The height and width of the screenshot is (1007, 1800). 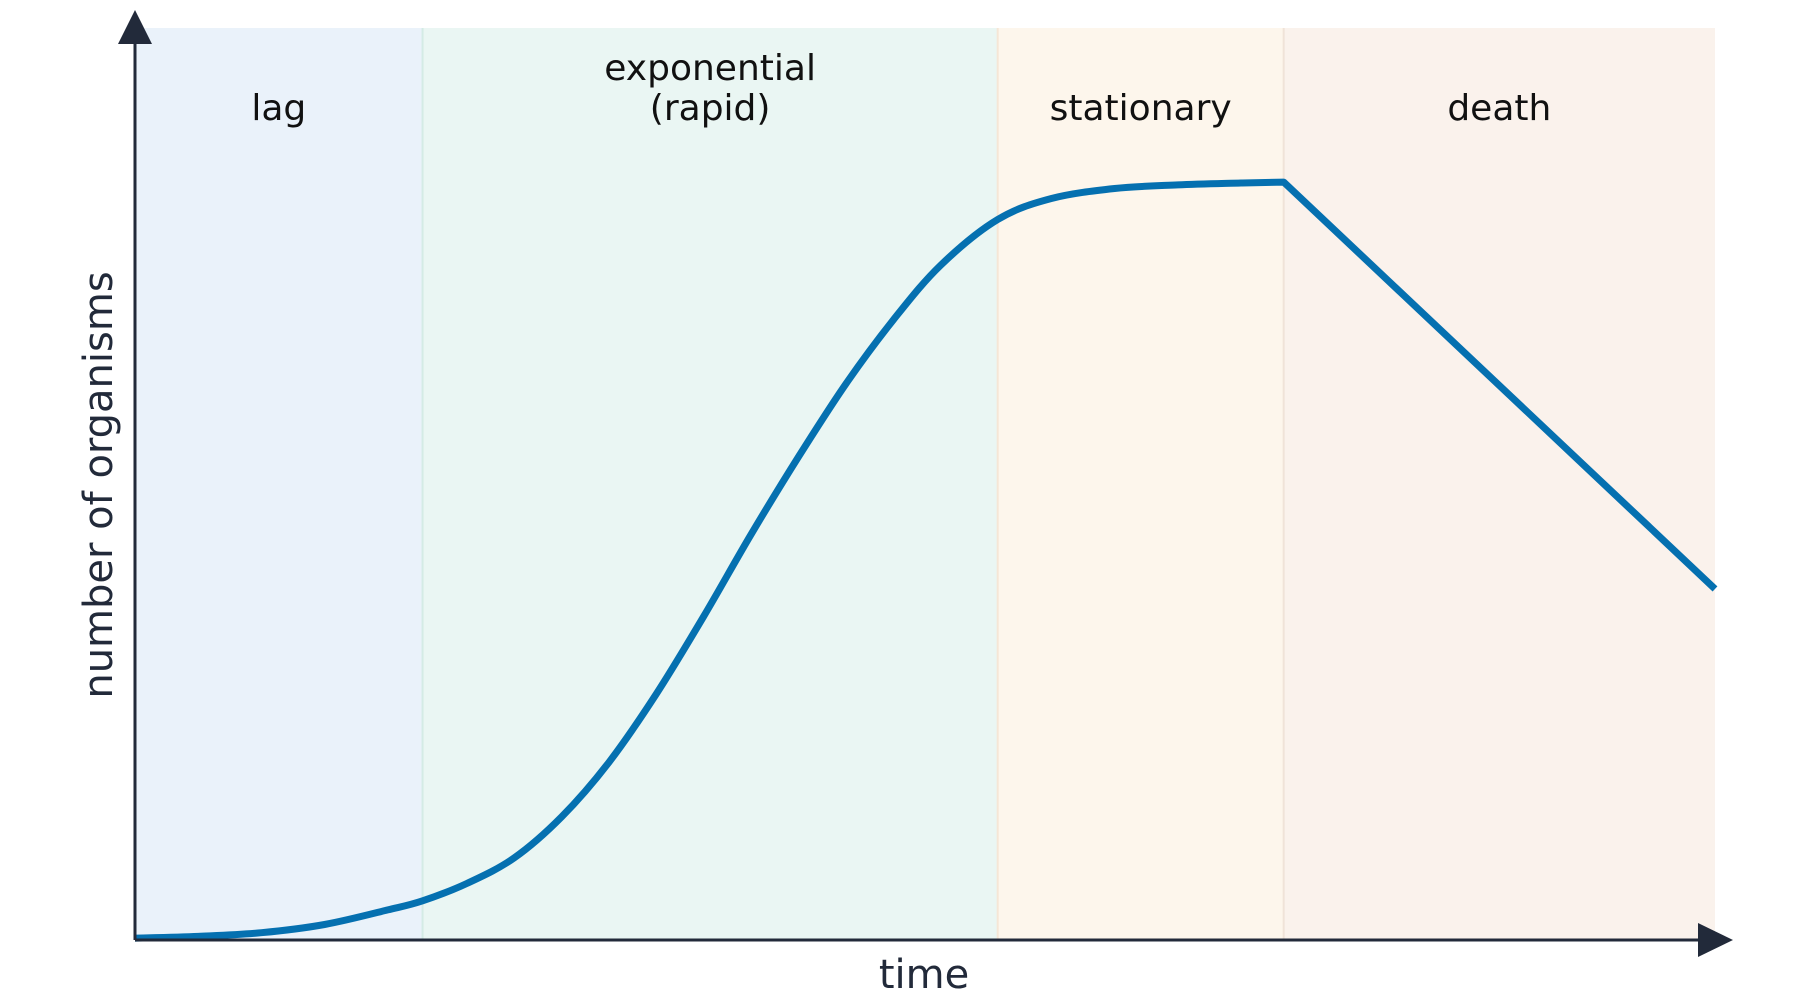 What do you see at coordinates (924, 975) in the screenshot?
I see `x-axis-label: time` at bounding box center [924, 975].